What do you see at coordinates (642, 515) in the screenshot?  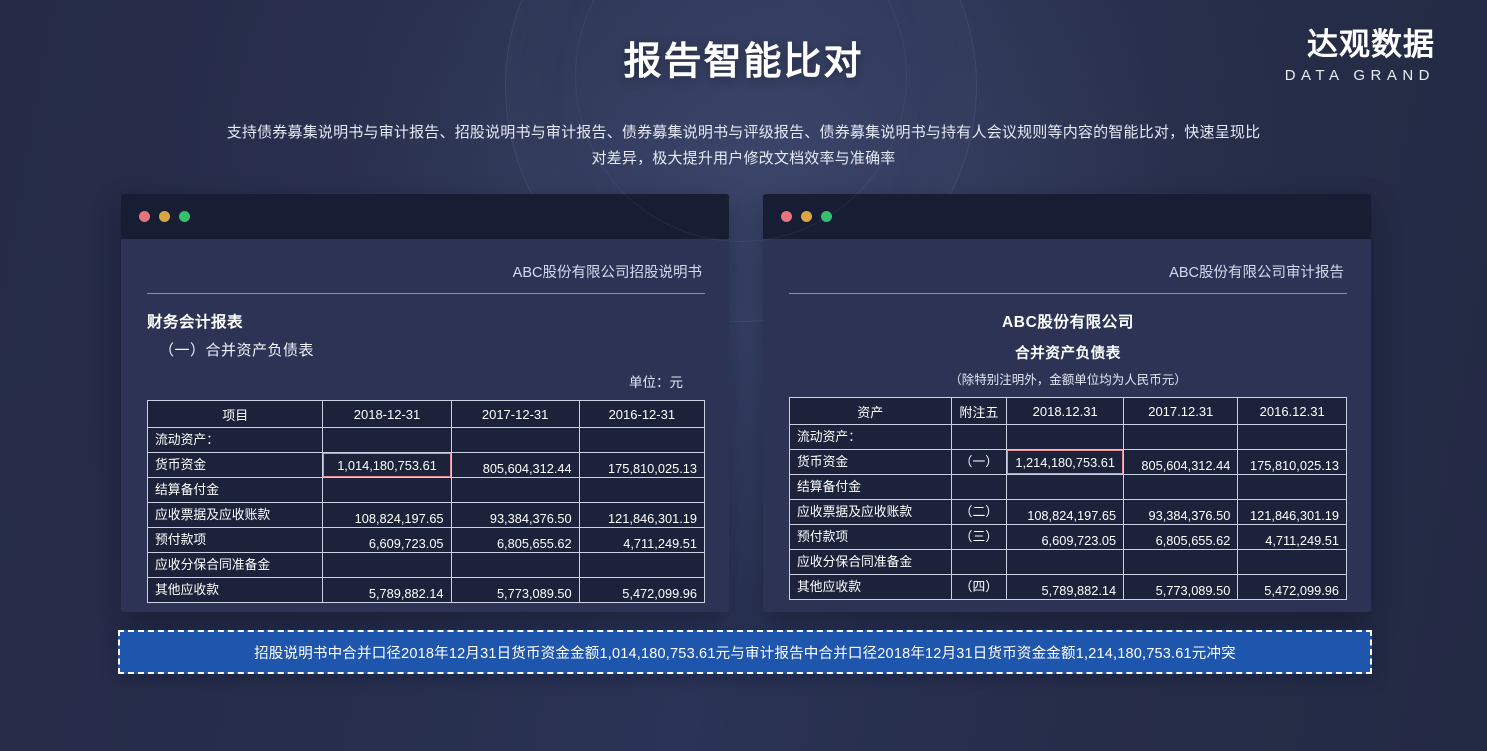 I see `left-value-cell: 121,846,301.19` at bounding box center [642, 515].